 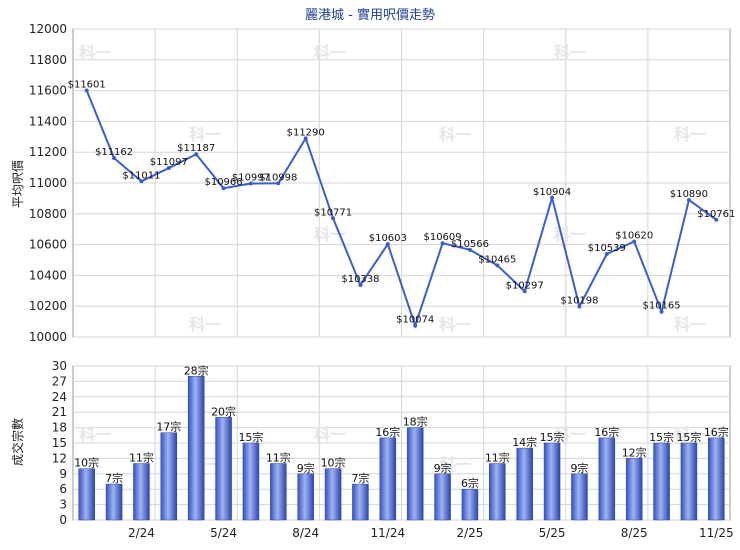 What do you see at coordinates (579, 301) in the screenshot?
I see `line-data-label: $10198` at bounding box center [579, 301].